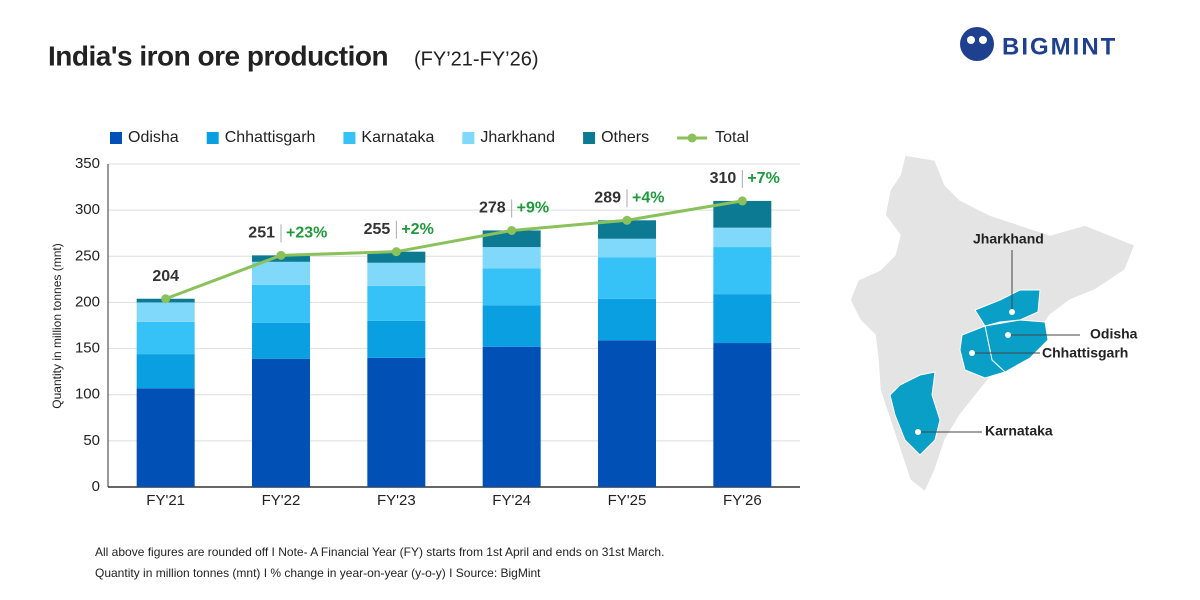 This screenshot has height=600, width=1200. Describe the element at coordinates (607, 198) in the screenshot. I see `total-label: 289` at that location.